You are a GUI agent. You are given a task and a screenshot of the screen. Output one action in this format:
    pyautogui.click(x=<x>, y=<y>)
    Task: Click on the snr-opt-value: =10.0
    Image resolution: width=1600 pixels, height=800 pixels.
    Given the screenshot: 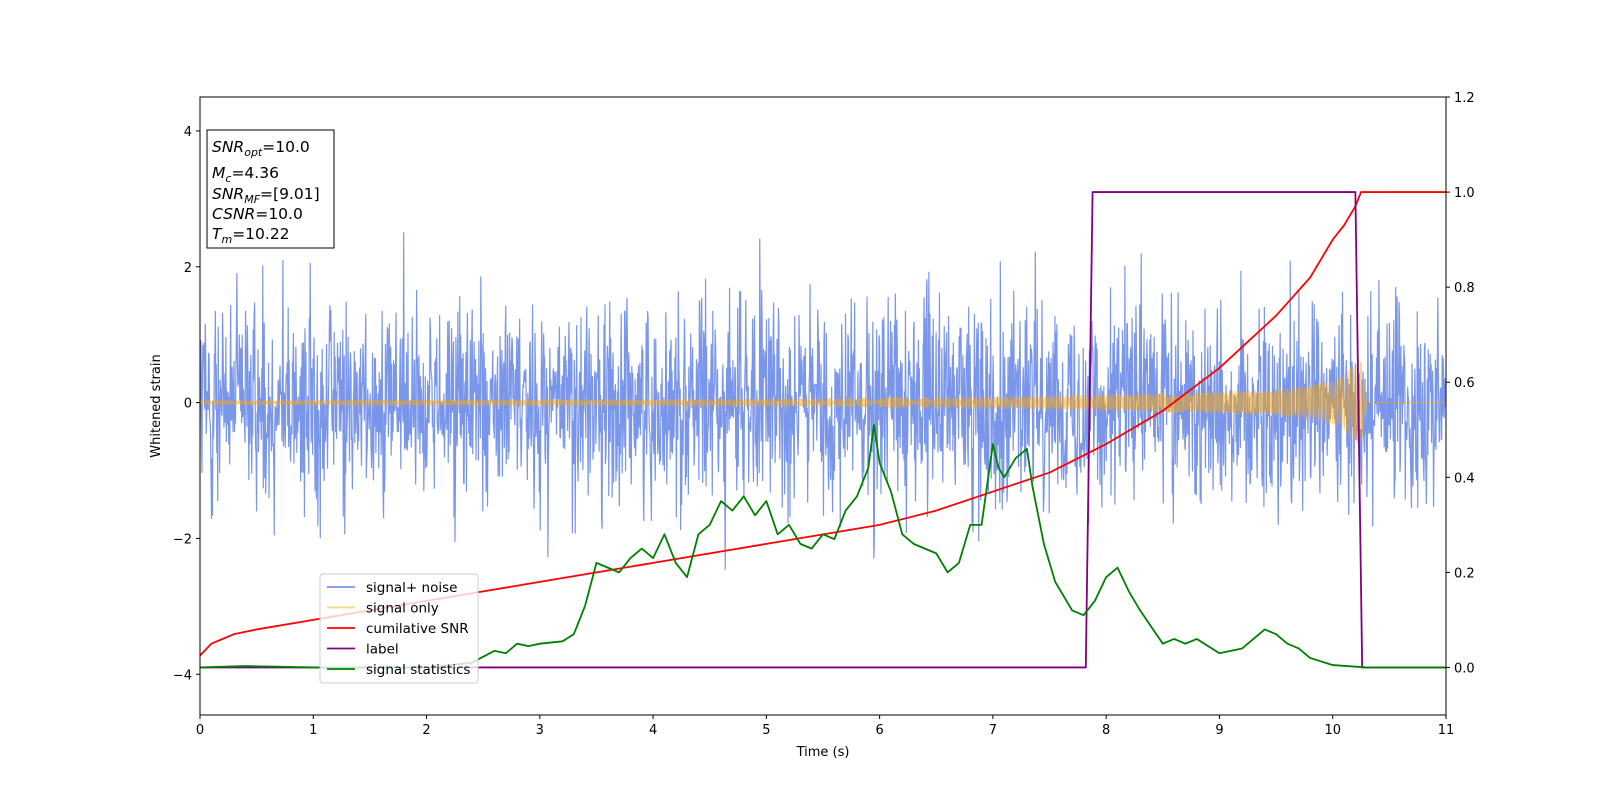 What is the action you would take?
    pyautogui.click(x=286, y=147)
    